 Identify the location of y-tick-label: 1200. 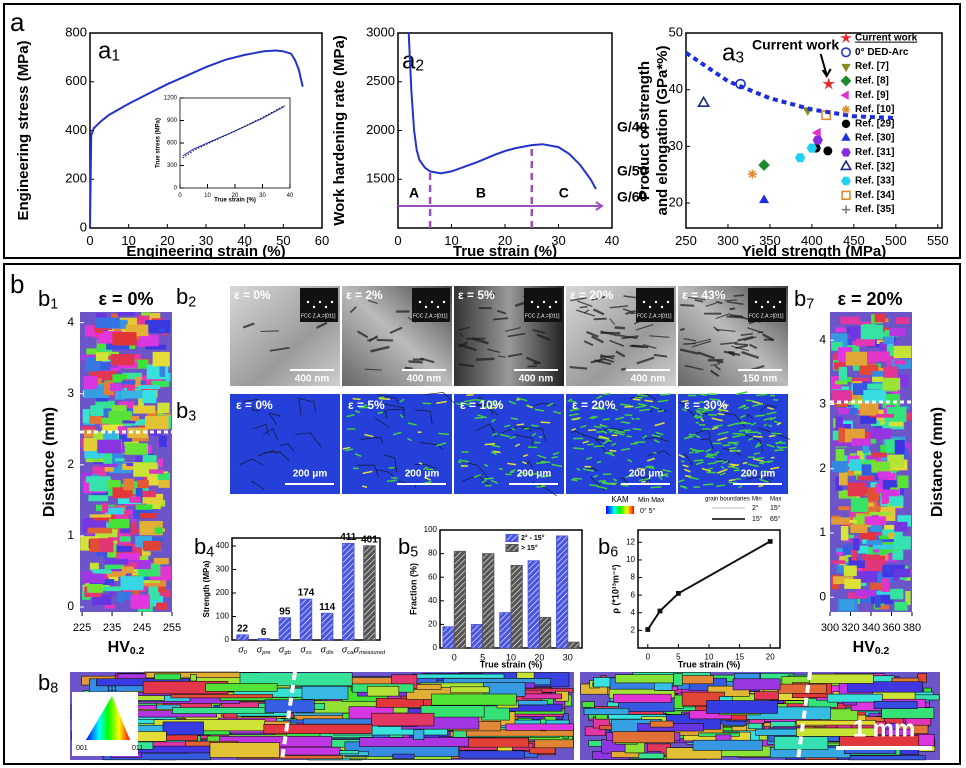
(171, 99).